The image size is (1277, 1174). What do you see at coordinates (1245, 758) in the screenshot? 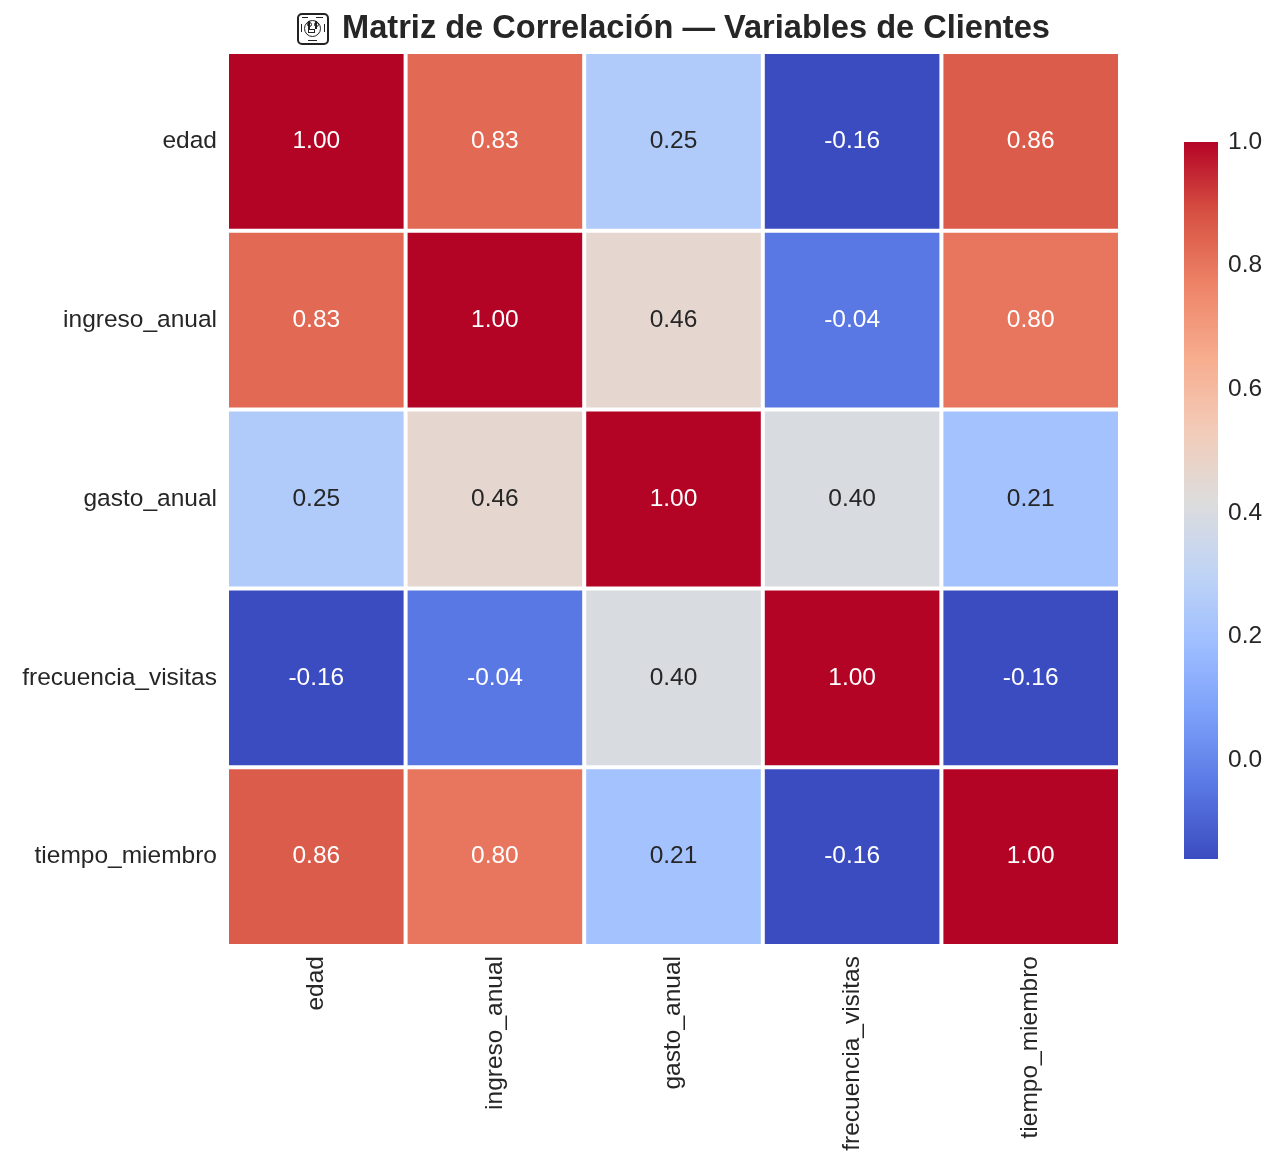
I see `color-bar-label: 0.0` at bounding box center [1245, 758].